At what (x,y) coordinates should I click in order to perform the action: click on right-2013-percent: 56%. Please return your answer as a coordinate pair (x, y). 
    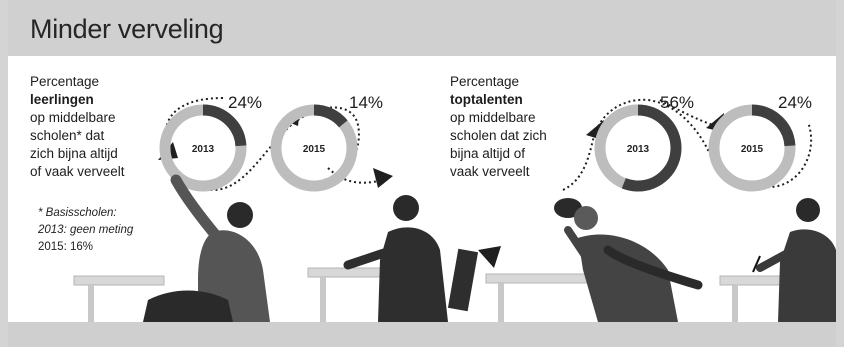
    Looking at the image, I should click on (677, 102).